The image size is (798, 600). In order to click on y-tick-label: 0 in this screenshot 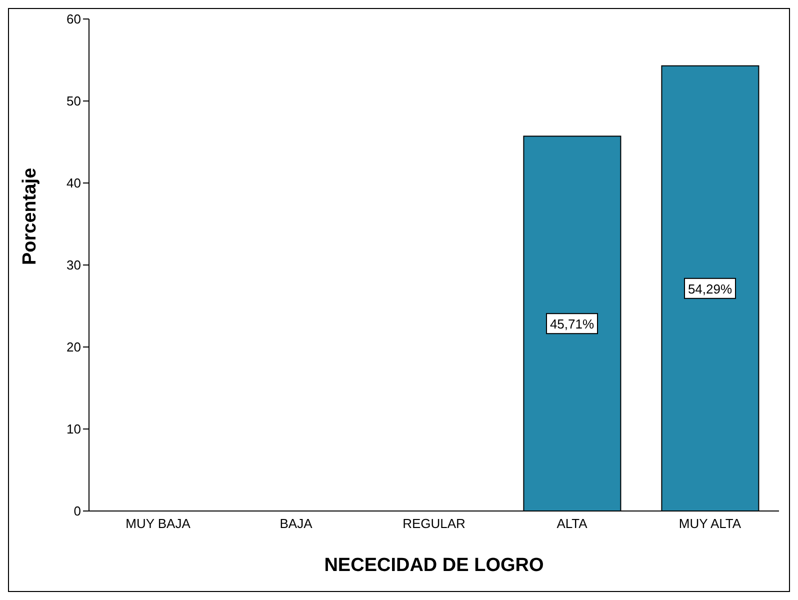, I will do `click(77, 511)`.